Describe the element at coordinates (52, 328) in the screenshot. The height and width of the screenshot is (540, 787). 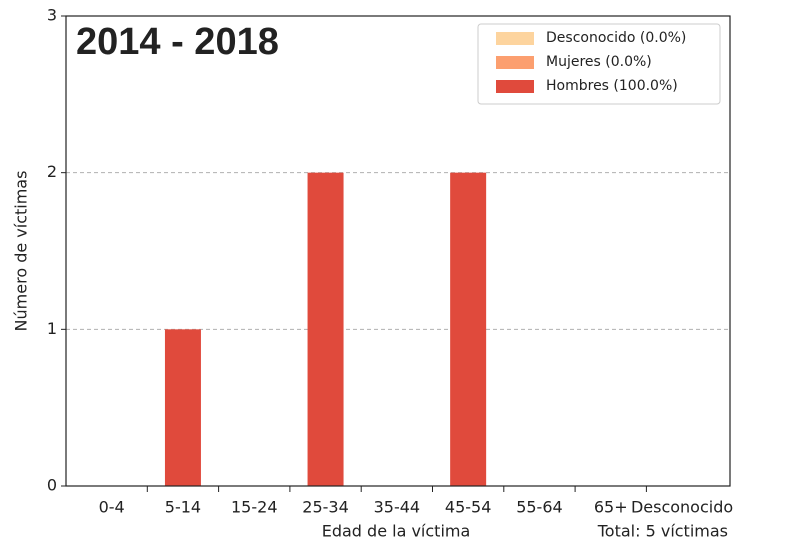
I see `y-tick-label: 1` at that location.